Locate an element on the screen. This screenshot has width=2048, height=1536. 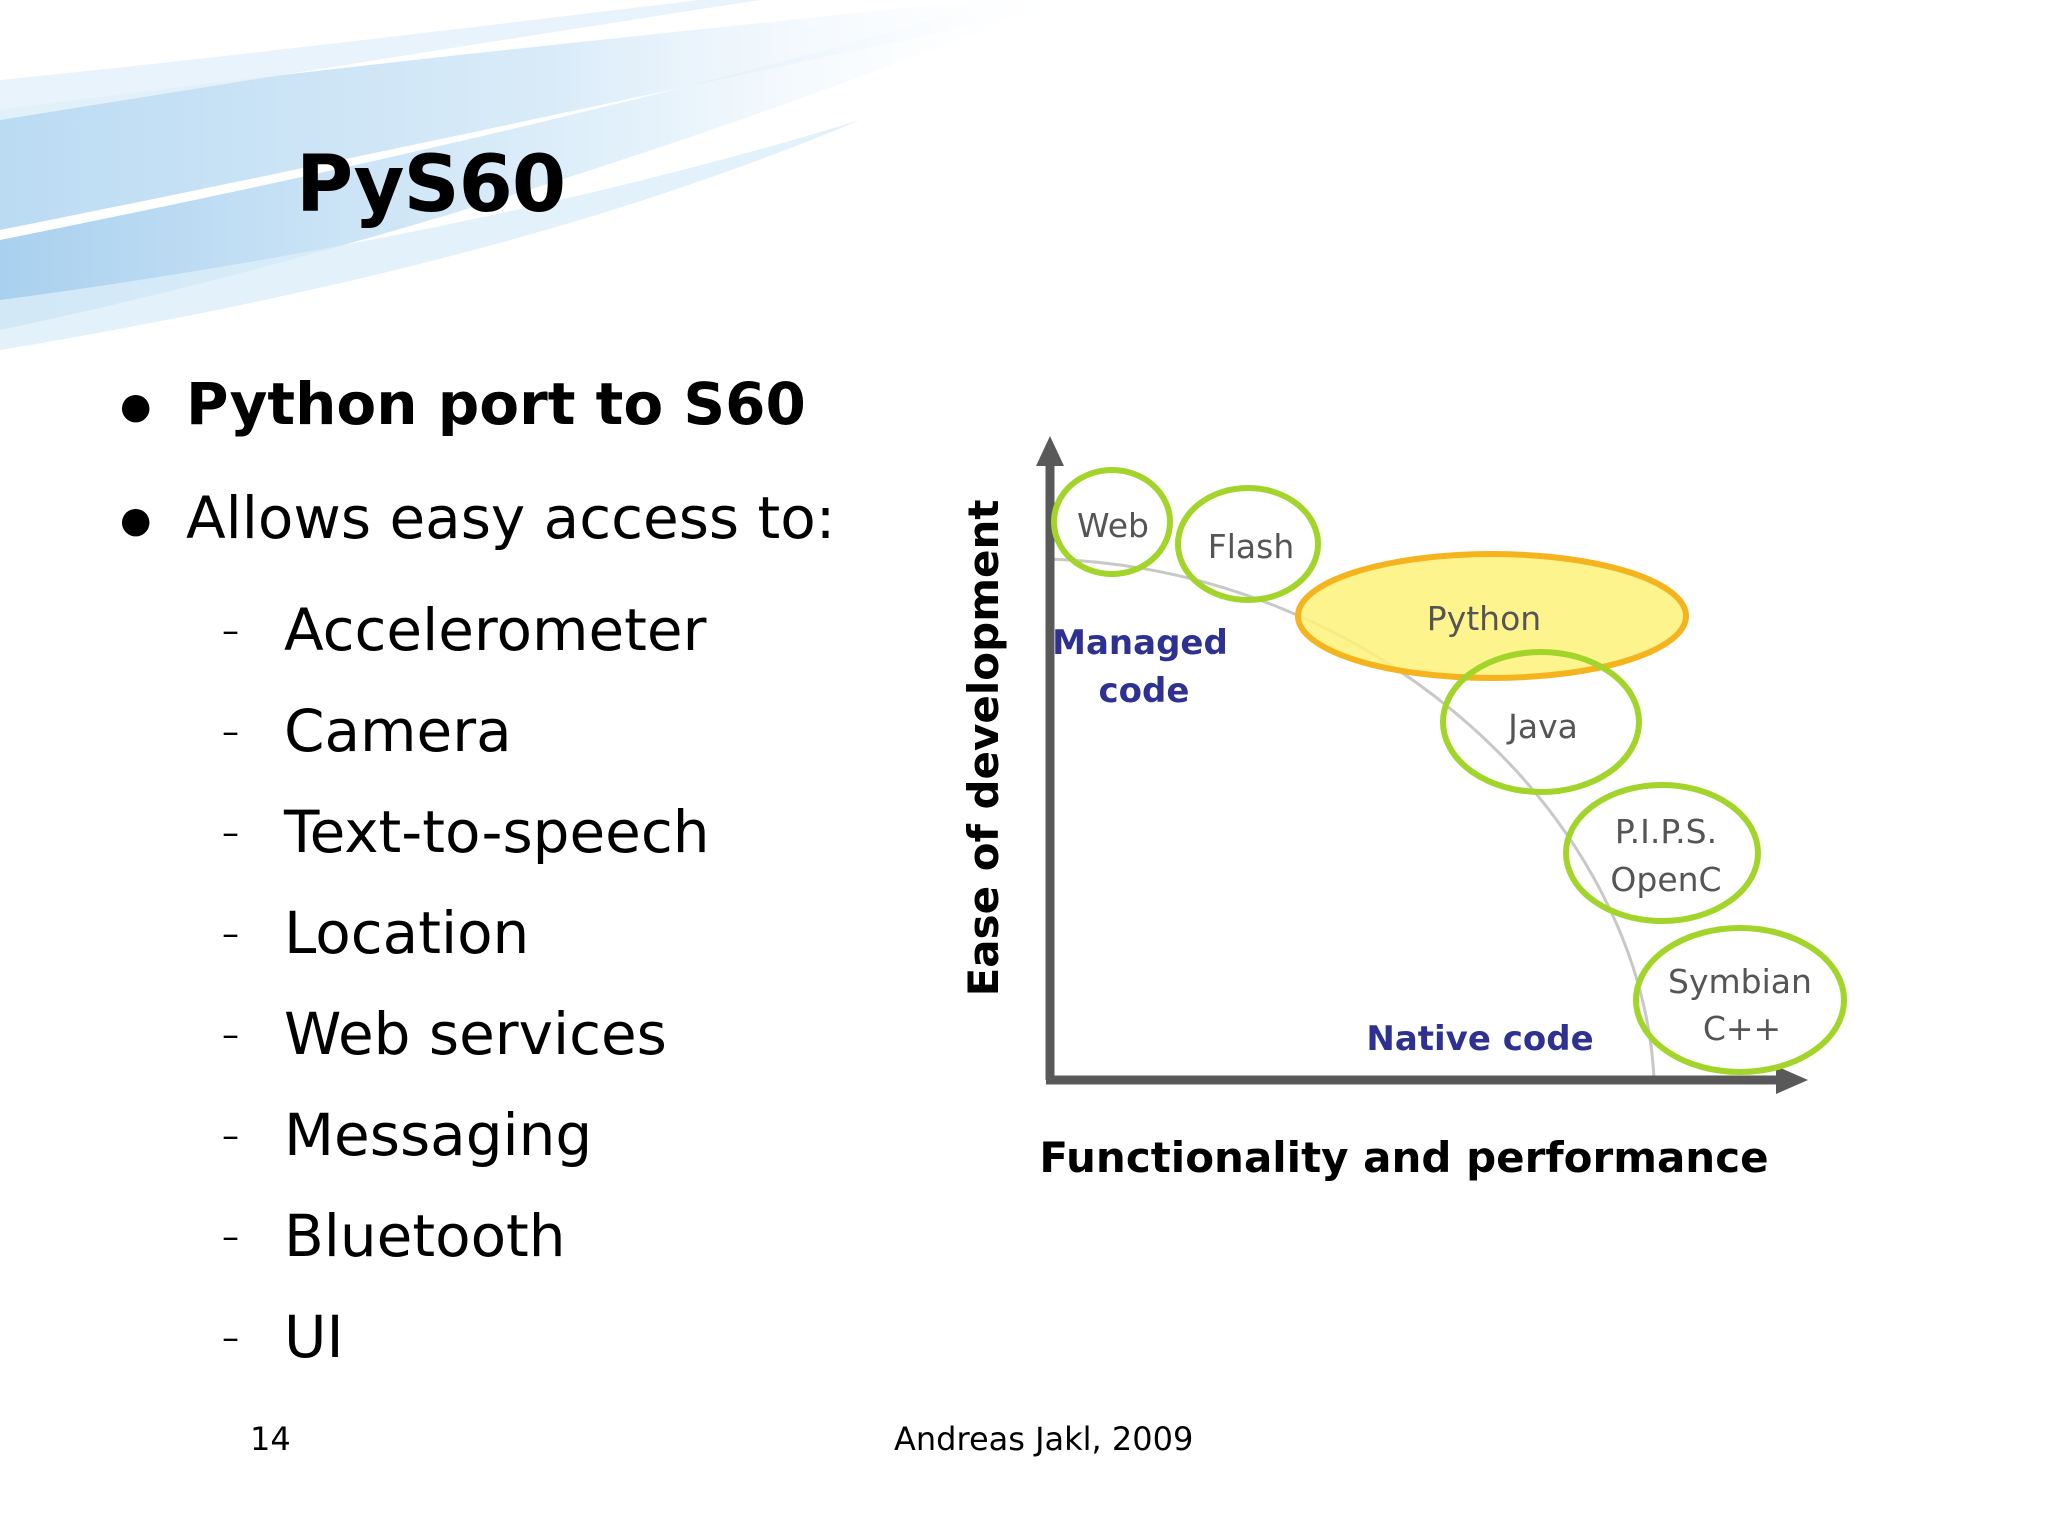
sub-item: – Camera is located at coordinates (367, 731).